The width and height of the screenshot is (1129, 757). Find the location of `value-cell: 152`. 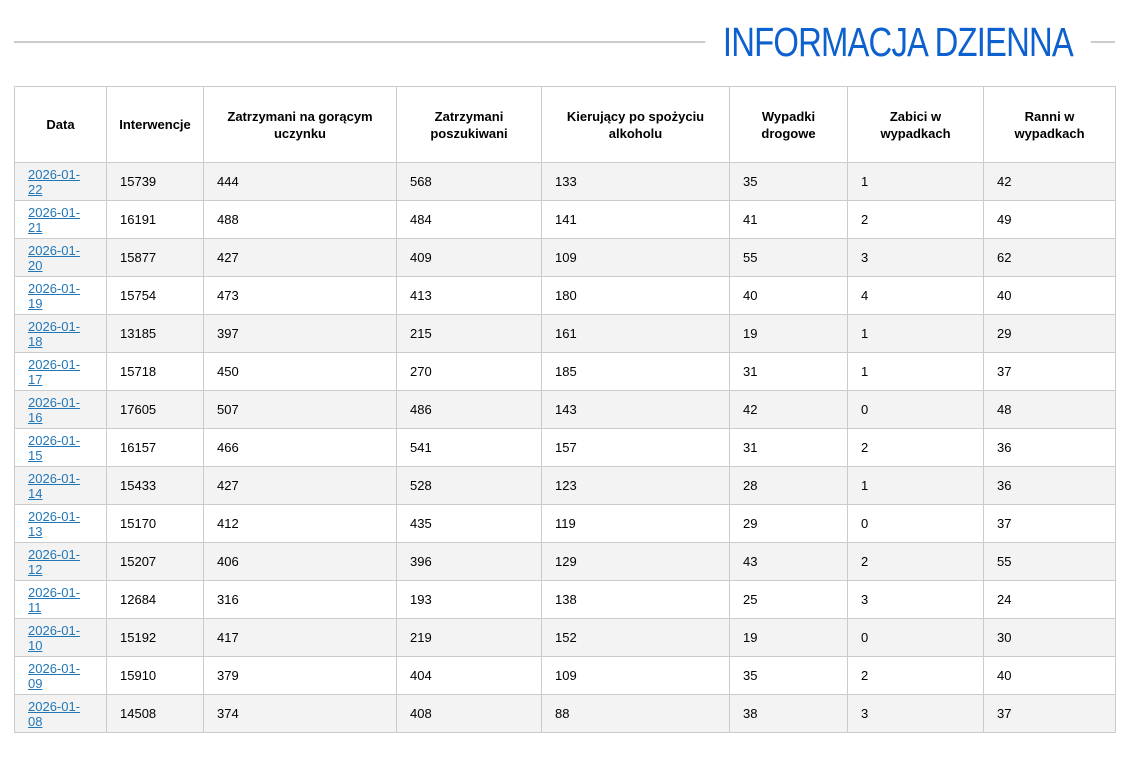

value-cell: 152 is located at coordinates (635, 637).